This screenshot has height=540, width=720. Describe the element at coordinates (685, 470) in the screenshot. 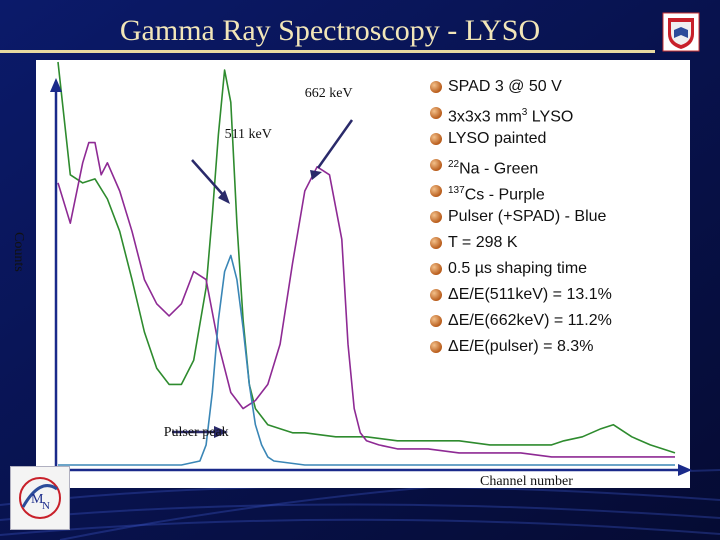

I see `x-axis-arrowhead` at that location.